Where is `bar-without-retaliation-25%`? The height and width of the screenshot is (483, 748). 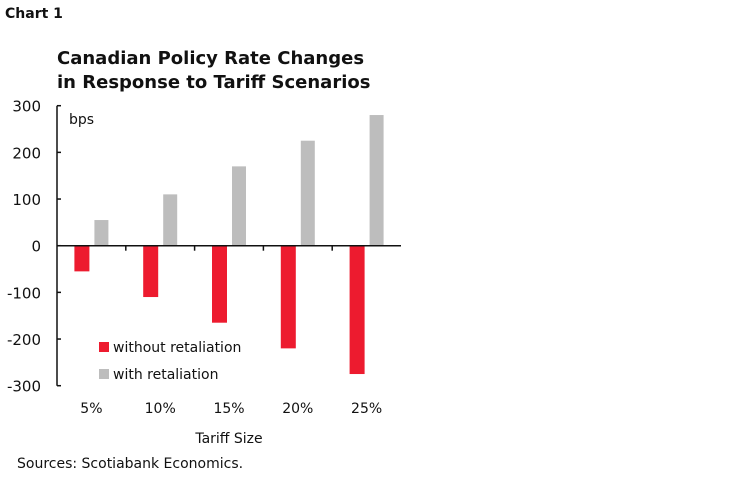
bar-without-retaliation-25% is located at coordinates (357, 310).